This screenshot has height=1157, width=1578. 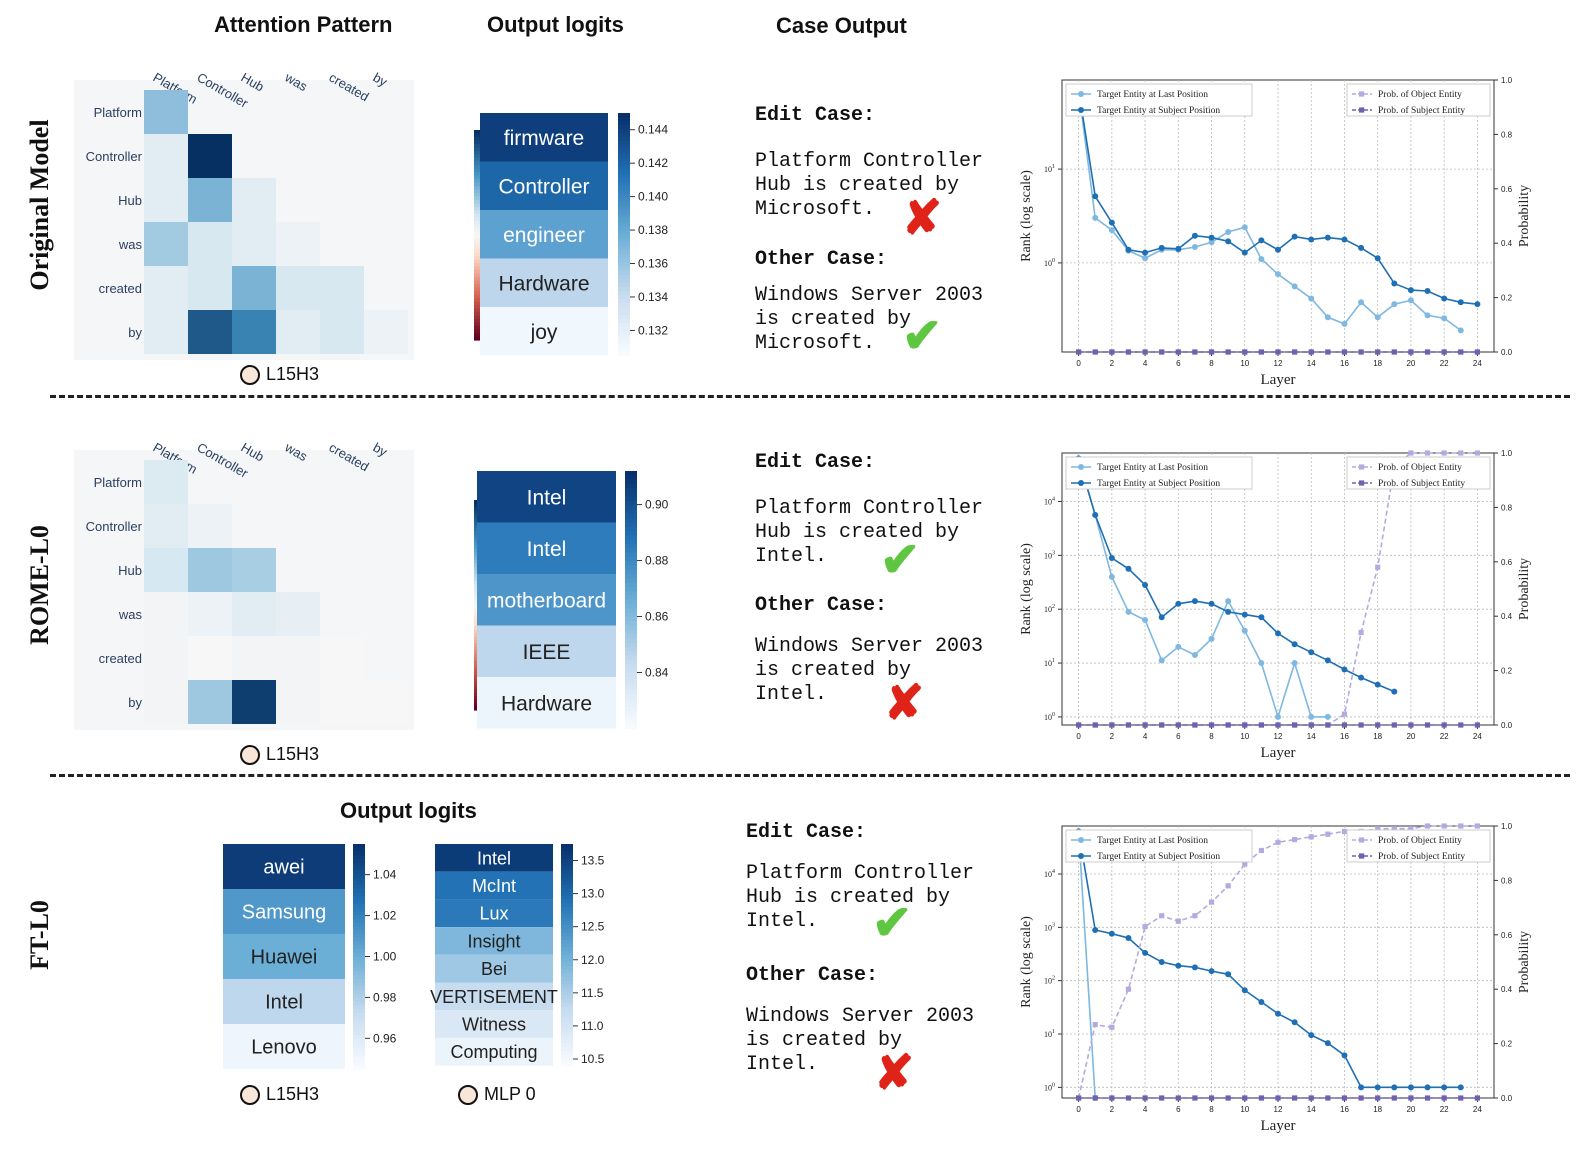 What do you see at coordinates (1049, 874) in the screenshot?
I see `y-tick-label: 10⁴` at bounding box center [1049, 874].